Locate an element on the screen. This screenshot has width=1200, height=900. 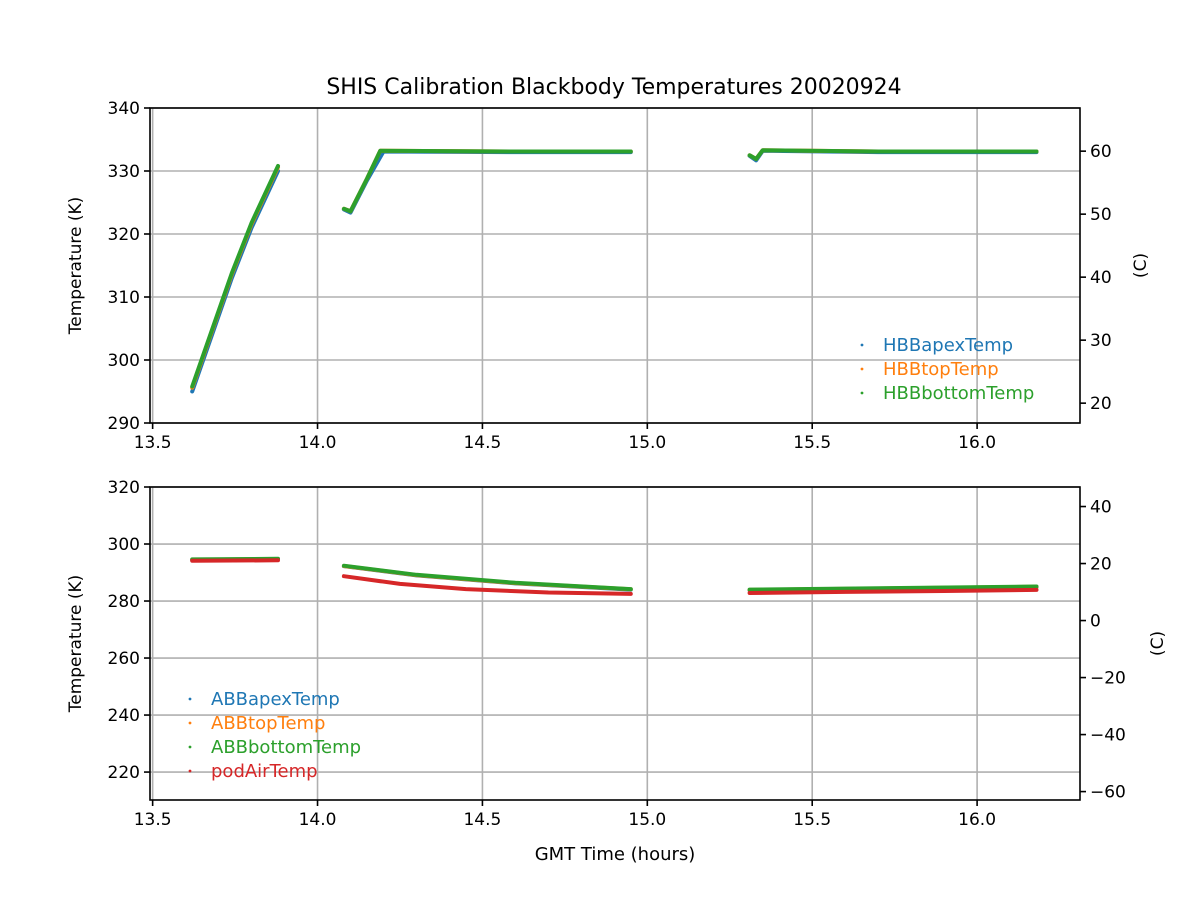
y-tick-label: 310 is located at coordinates (124, 298).